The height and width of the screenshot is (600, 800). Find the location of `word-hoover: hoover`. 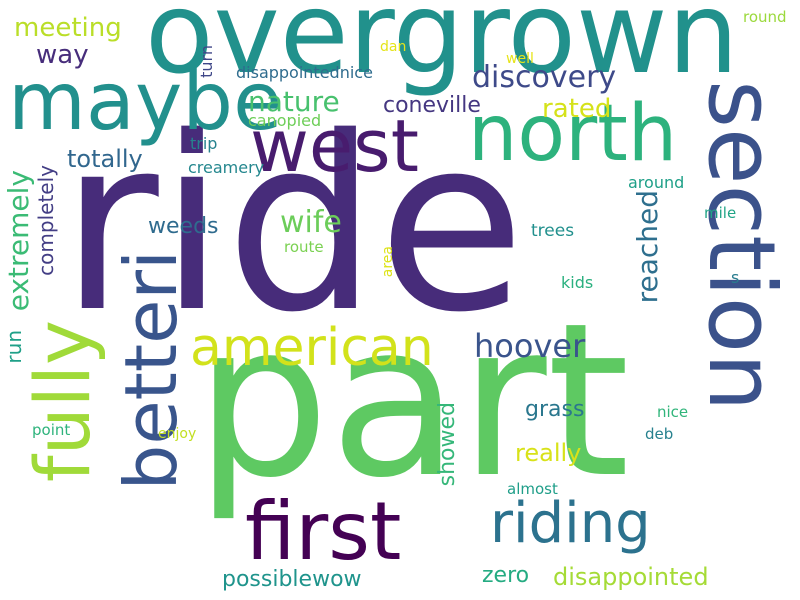

word-hoover: hoover is located at coordinates (530, 346).